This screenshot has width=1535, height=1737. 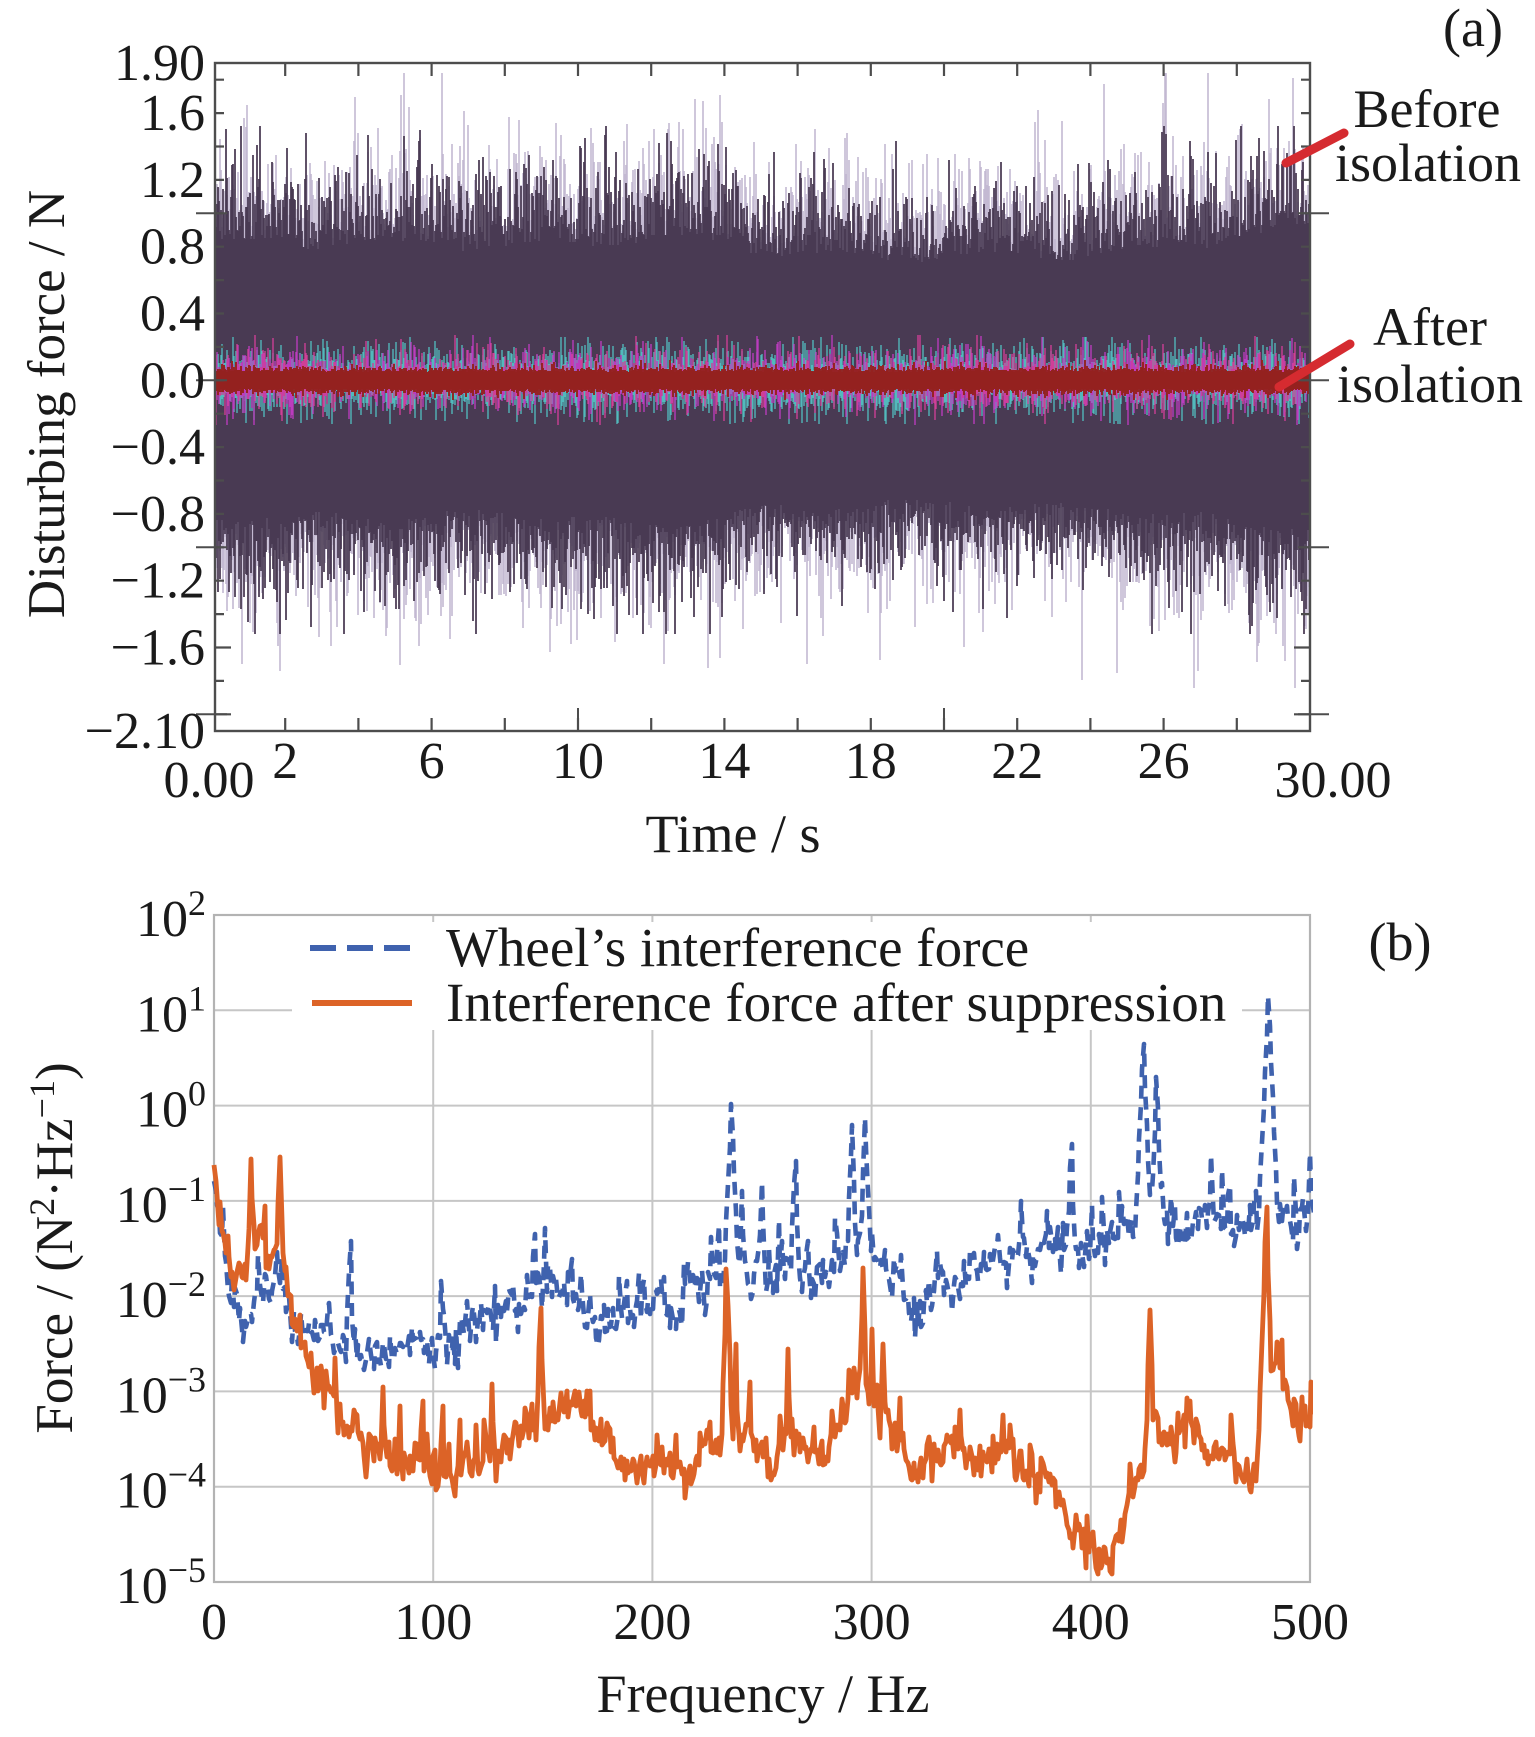 What do you see at coordinates (158, 648) in the screenshot?
I see `svg-text: −1.6` at bounding box center [158, 648].